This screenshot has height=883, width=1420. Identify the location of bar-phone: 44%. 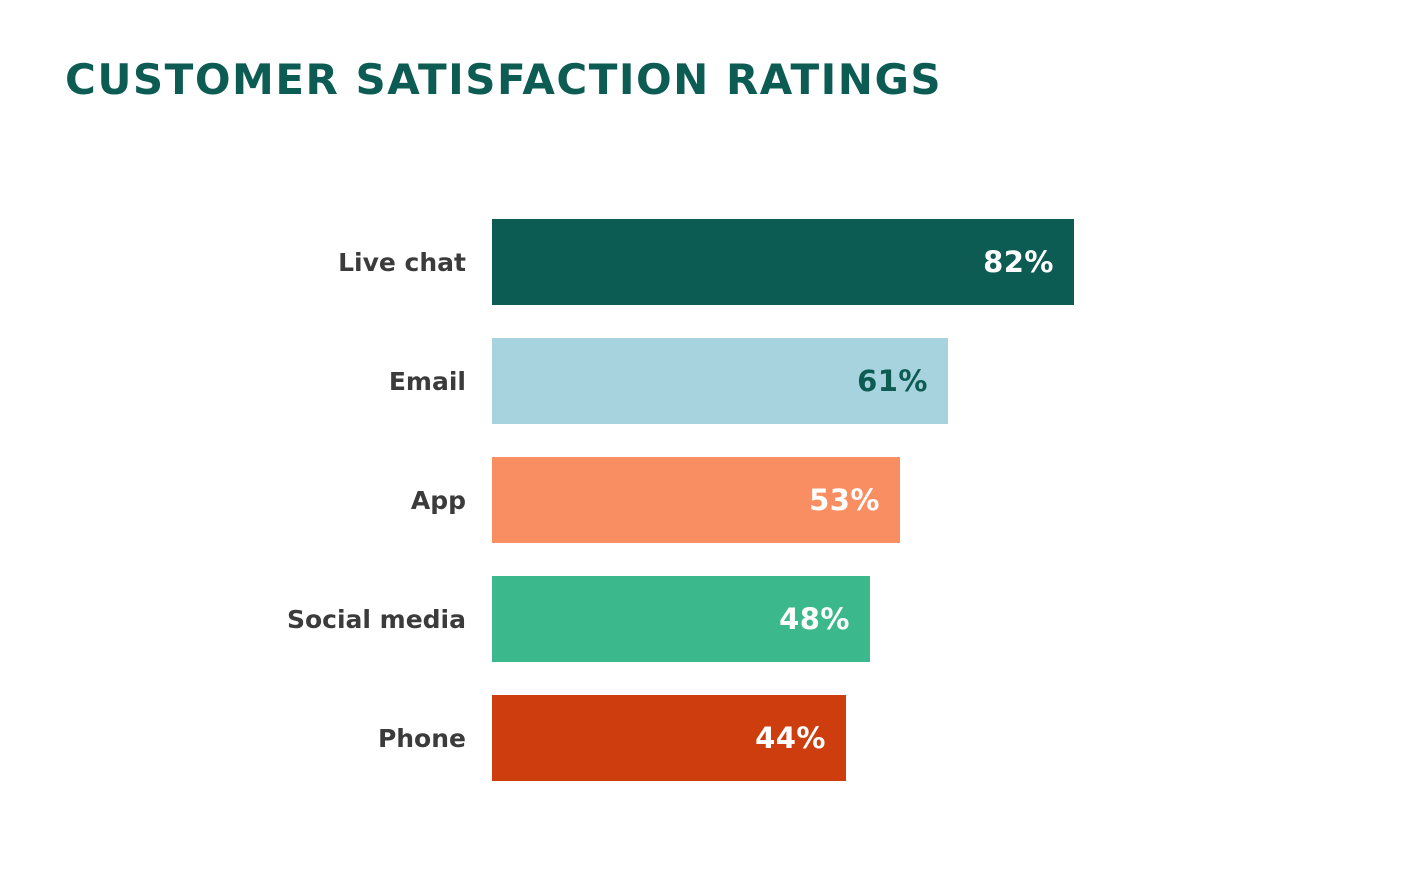
(669, 738).